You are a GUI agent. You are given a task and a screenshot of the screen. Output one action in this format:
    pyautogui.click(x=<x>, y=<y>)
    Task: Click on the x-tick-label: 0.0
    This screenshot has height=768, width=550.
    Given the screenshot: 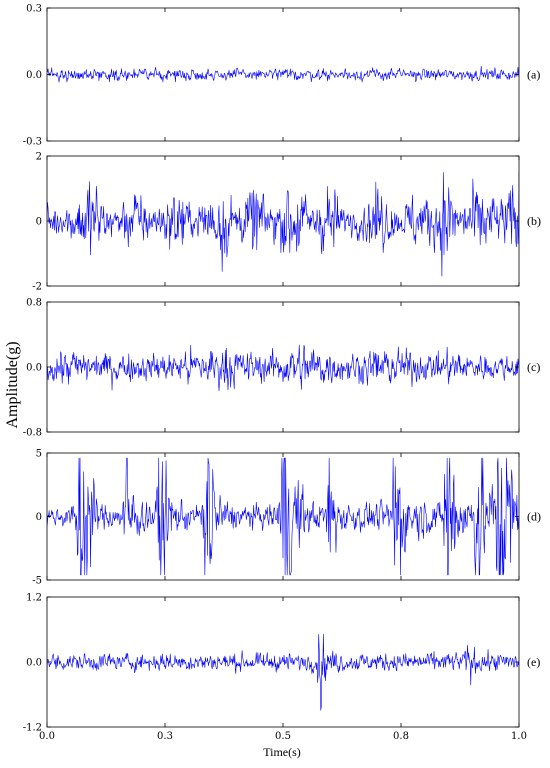 What is the action you would take?
    pyautogui.click(x=47, y=736)
    